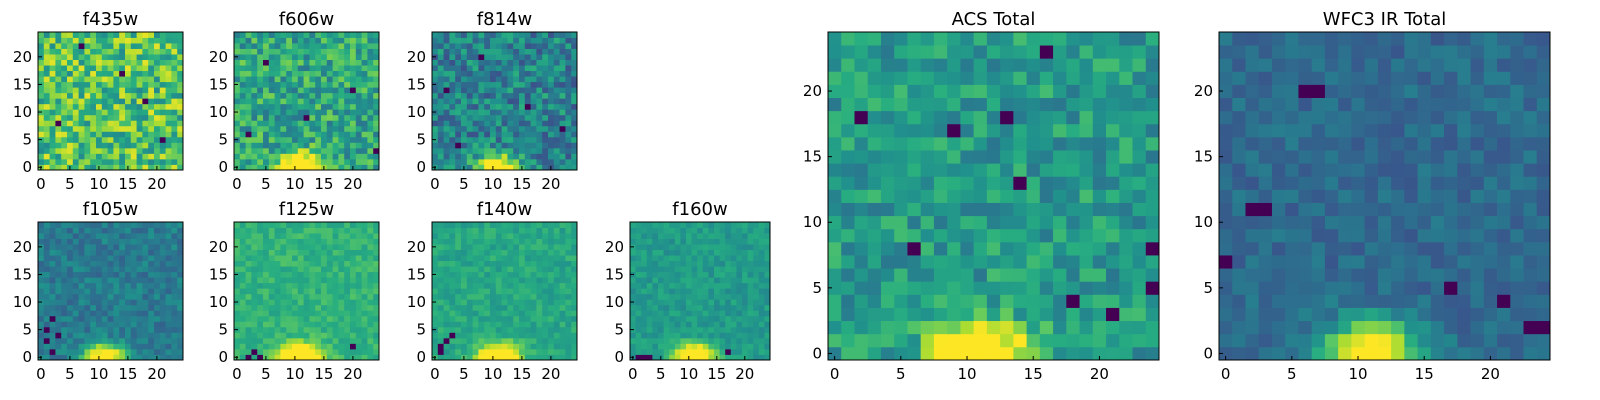 The width and height of the screenshot is (1600, 400). What do you see at coordinates (223, 167) in the screenshot?
I see `y-tick-label: 0` at bounding box center [223, 167].